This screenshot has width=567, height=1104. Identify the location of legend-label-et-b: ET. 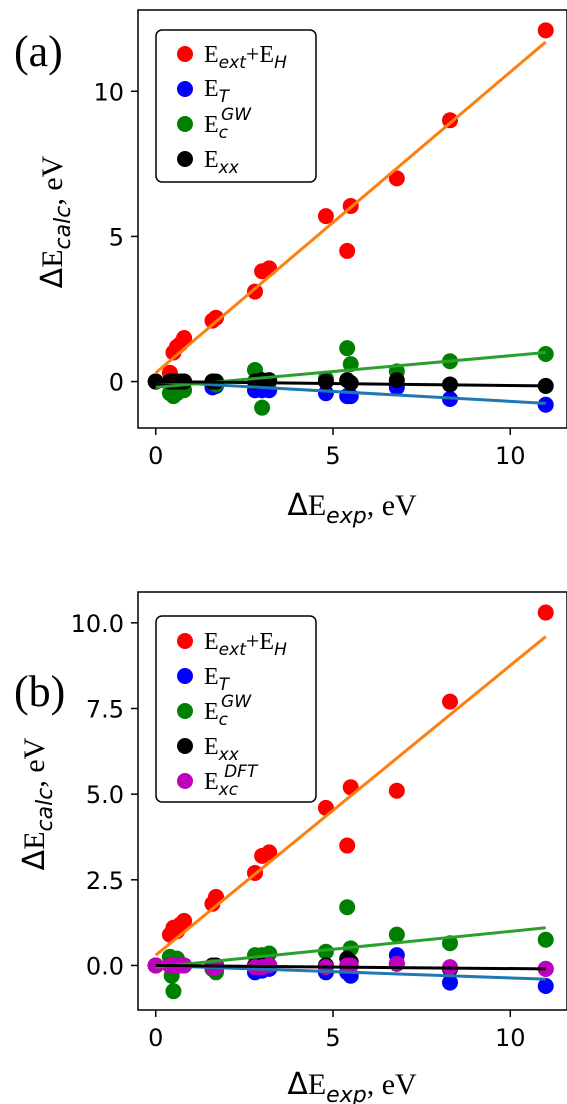
(217, 679).